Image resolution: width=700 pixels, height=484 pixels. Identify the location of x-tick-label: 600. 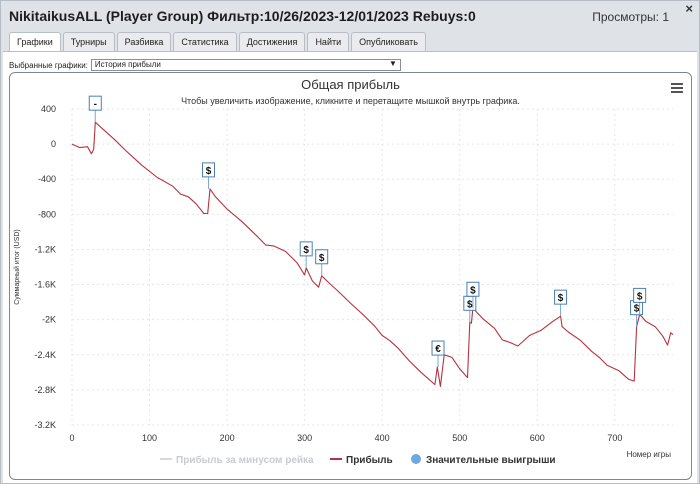
(537, 438).